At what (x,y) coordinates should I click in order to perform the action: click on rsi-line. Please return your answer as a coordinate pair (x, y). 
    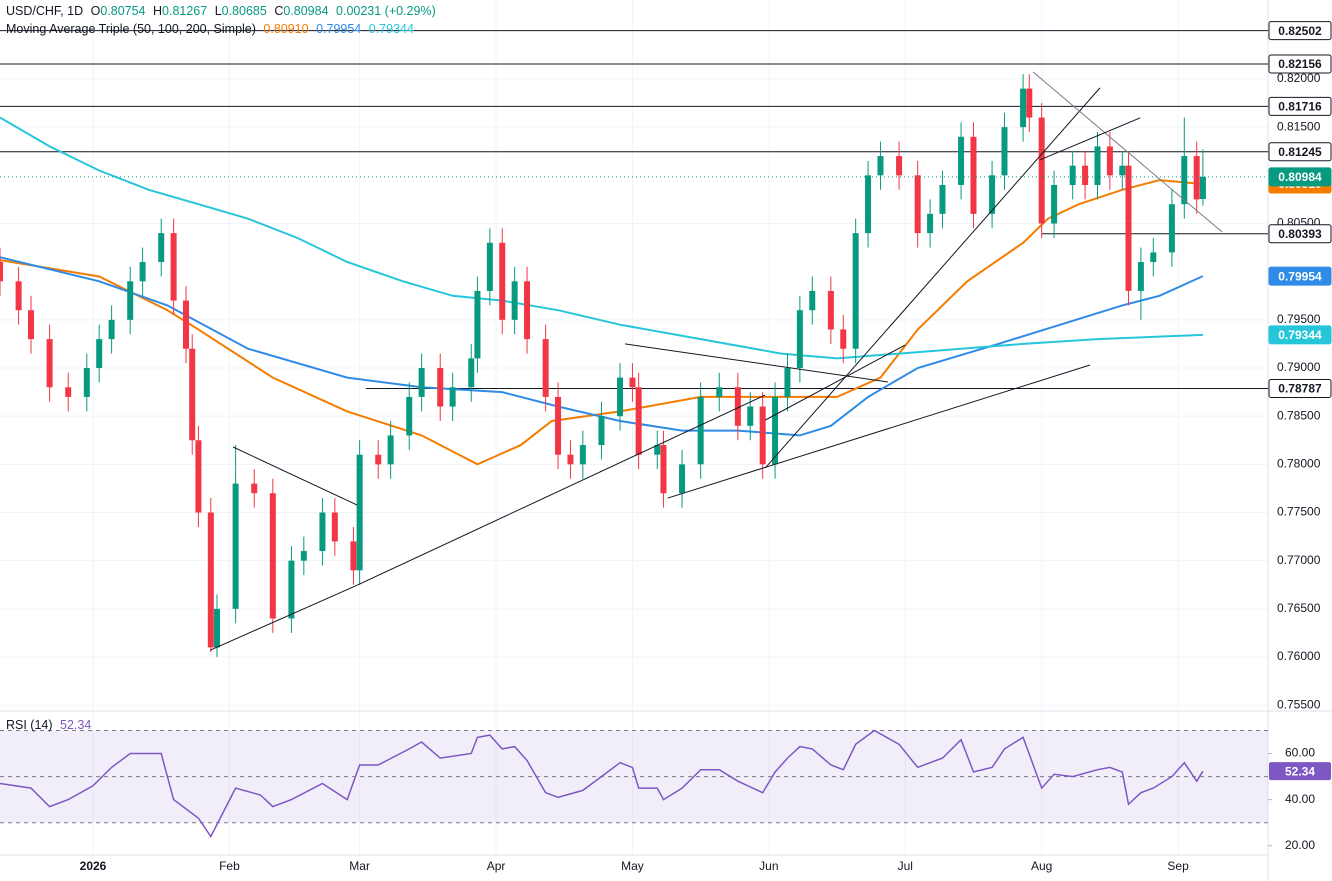
    Looking at the image, I should click on (602, 783).